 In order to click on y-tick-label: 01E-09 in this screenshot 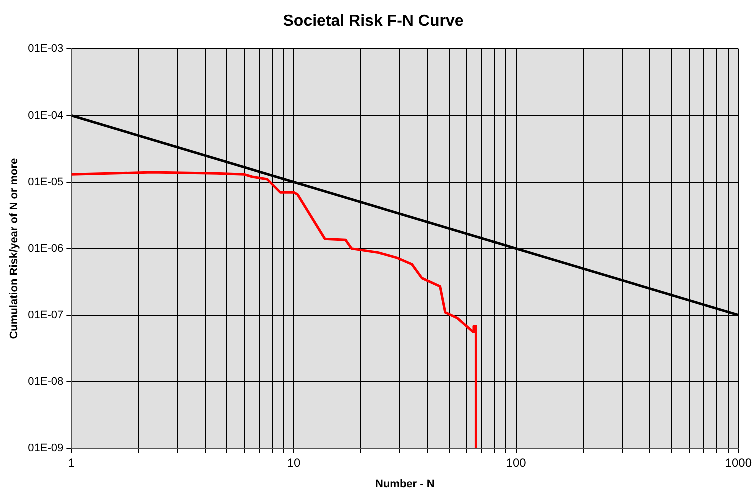, I will do `click(46, 448)`.